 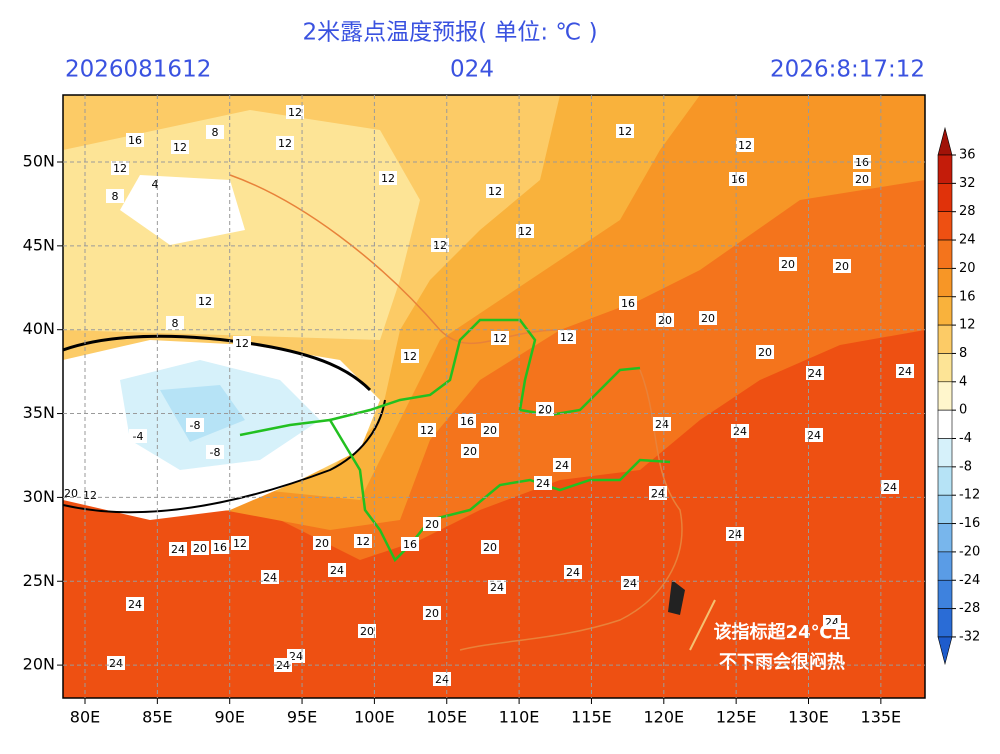 What do you see at coordinates (195, 425) in the screenshot?
I see `contour-label: -8` at bounding box center [195, 425].